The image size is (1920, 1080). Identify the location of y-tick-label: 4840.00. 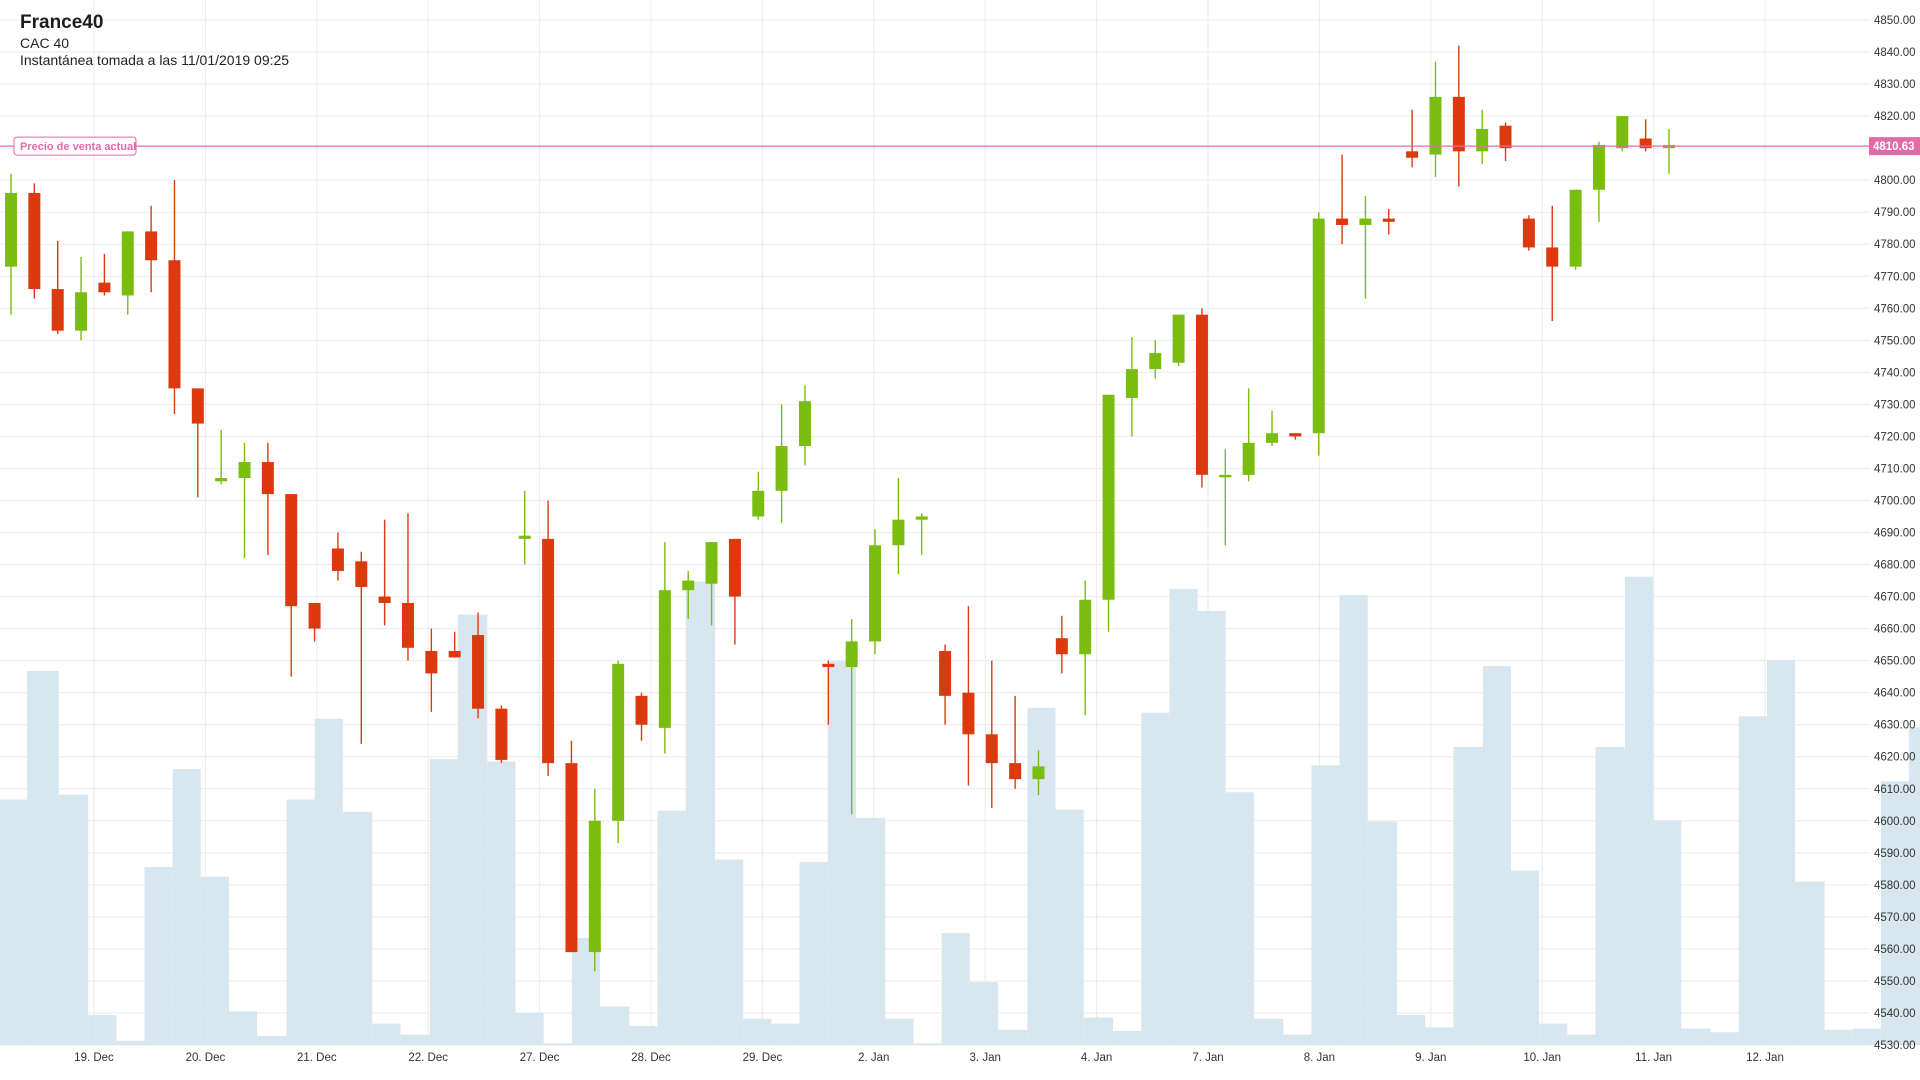
(1895, 53).